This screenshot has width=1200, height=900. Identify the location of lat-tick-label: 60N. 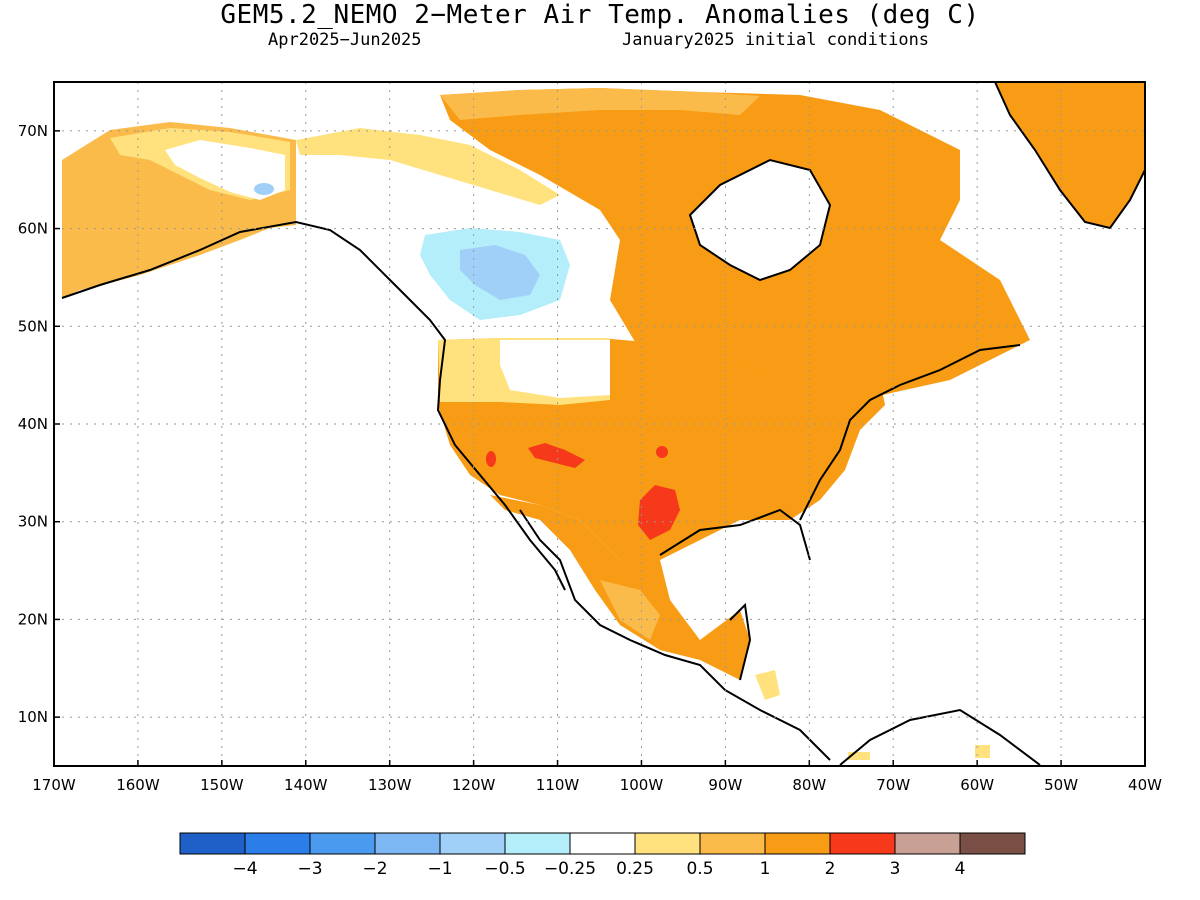
(33, 229).